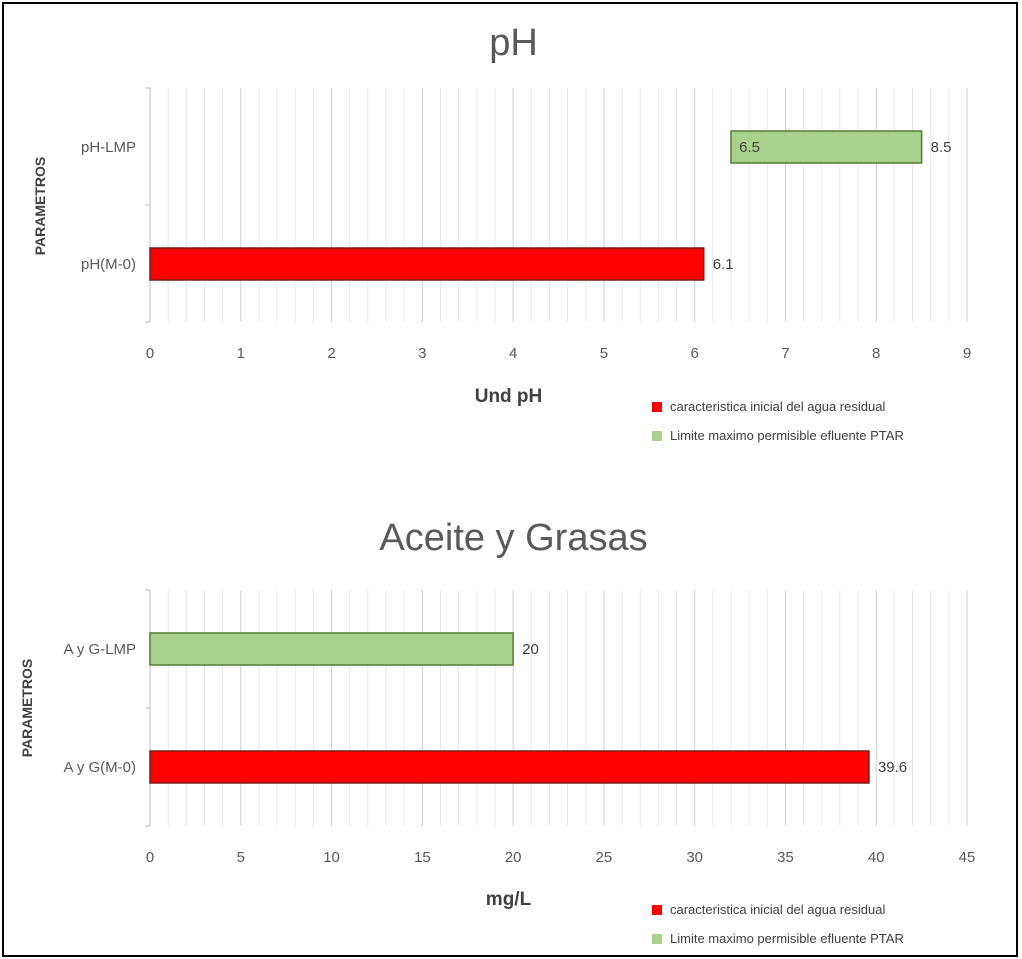 The image size is (1022, 959). What do you see at coordinates (108, 147) in the screenshot?
I see `chart0-category-label: pH-LMP` at bounding box center [108, 147].